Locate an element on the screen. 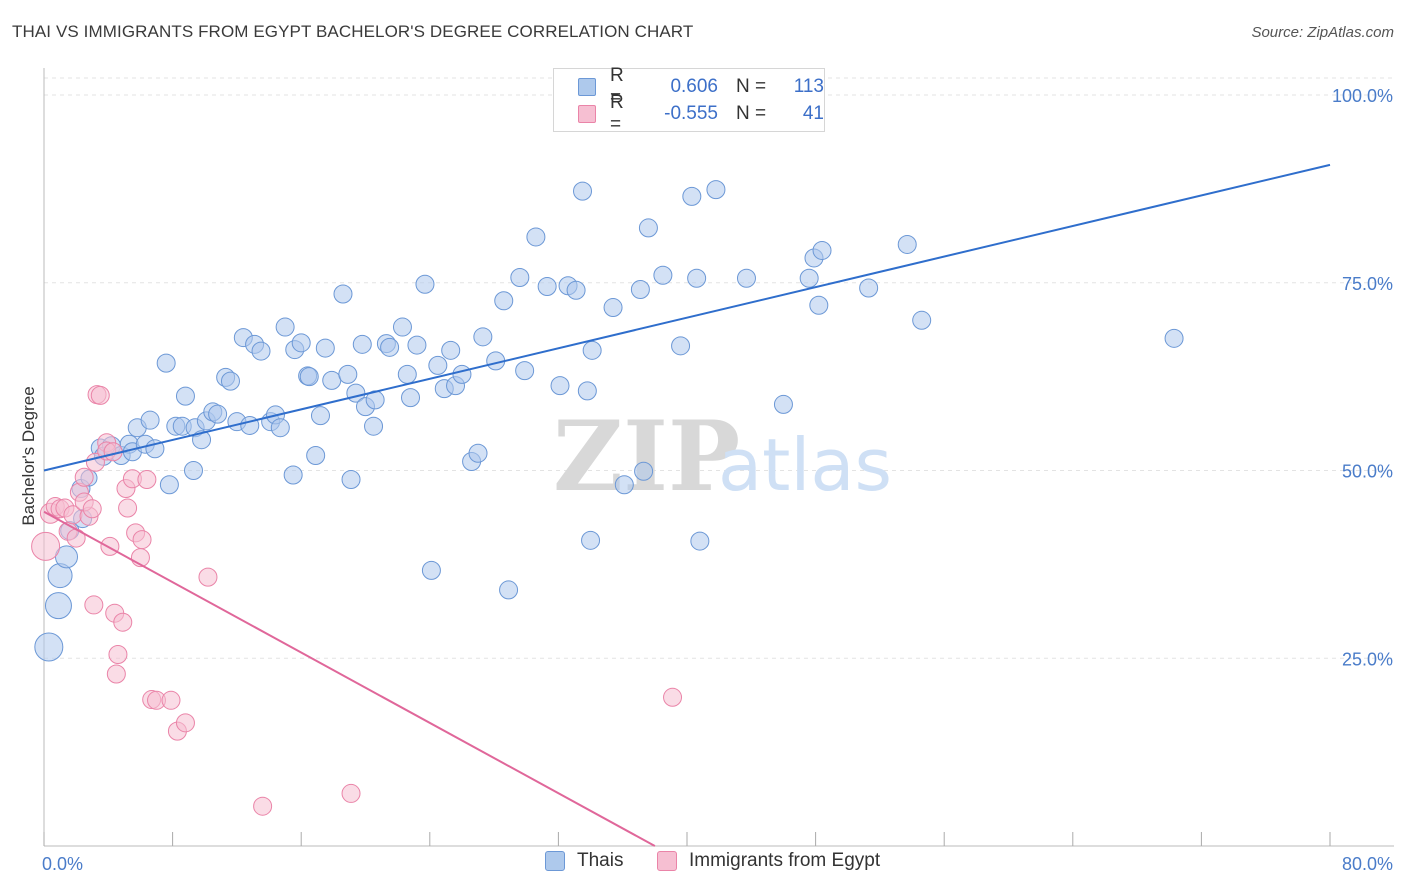  legend-r-value: -0.555 is located at coordinates (691, 113).